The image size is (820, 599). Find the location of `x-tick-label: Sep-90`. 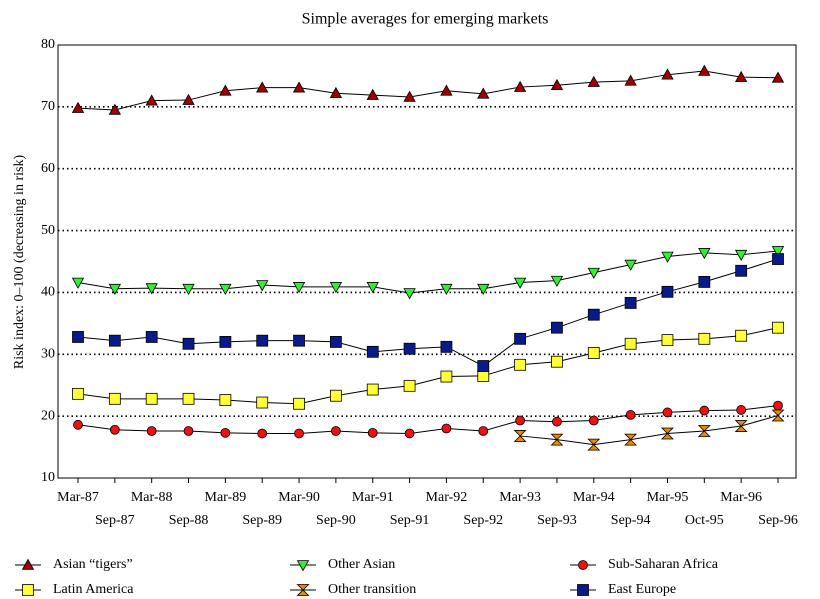

x-tick-label: Sep-90 is located at coordinates (336, 520).